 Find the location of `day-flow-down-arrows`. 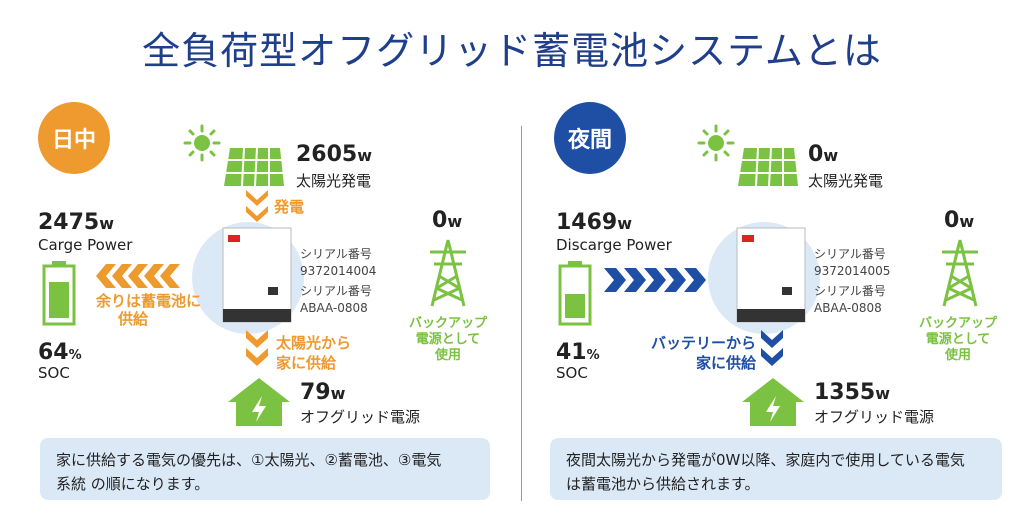

day-flow-down-arrows is located at coordinates (257, 206).